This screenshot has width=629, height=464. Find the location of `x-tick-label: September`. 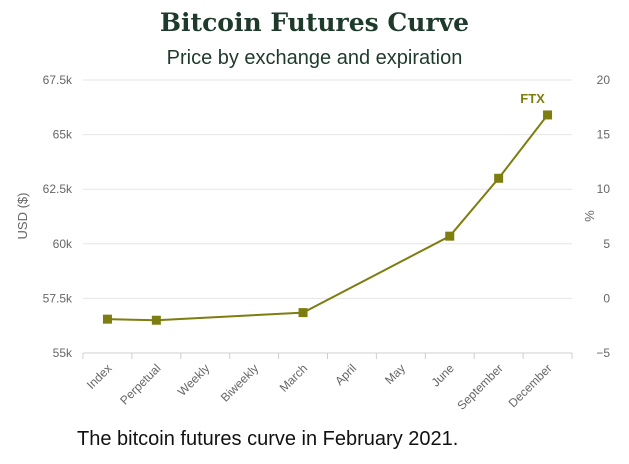

x-tick-label: September is located at coordinates (479, 386).